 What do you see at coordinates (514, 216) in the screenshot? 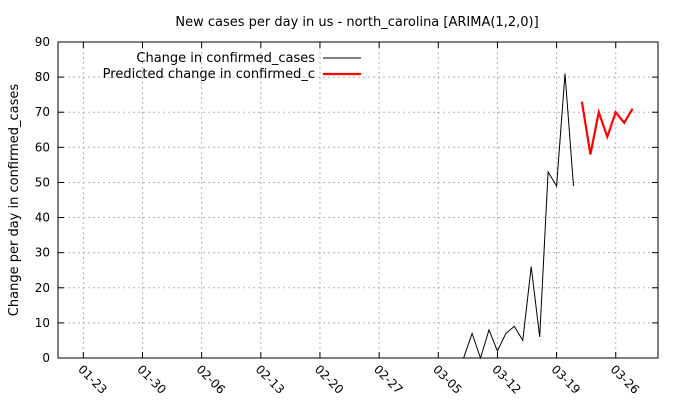
I see `actual-cases-line` at bounding box center [514, 216].